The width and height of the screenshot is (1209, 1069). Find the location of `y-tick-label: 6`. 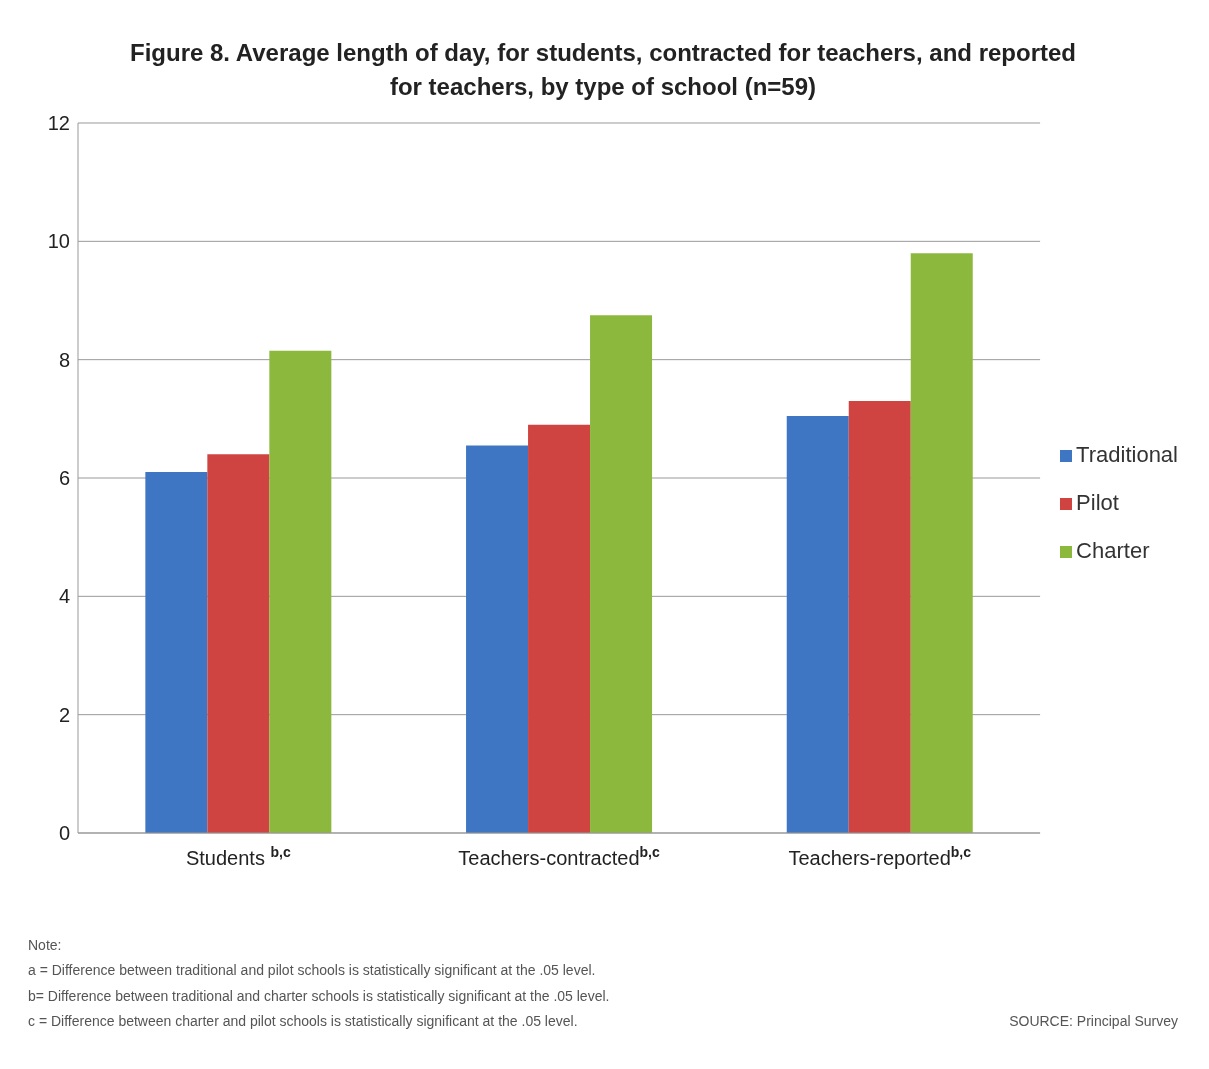

y-tick-label: 6 is located at coordinates (64, 478).